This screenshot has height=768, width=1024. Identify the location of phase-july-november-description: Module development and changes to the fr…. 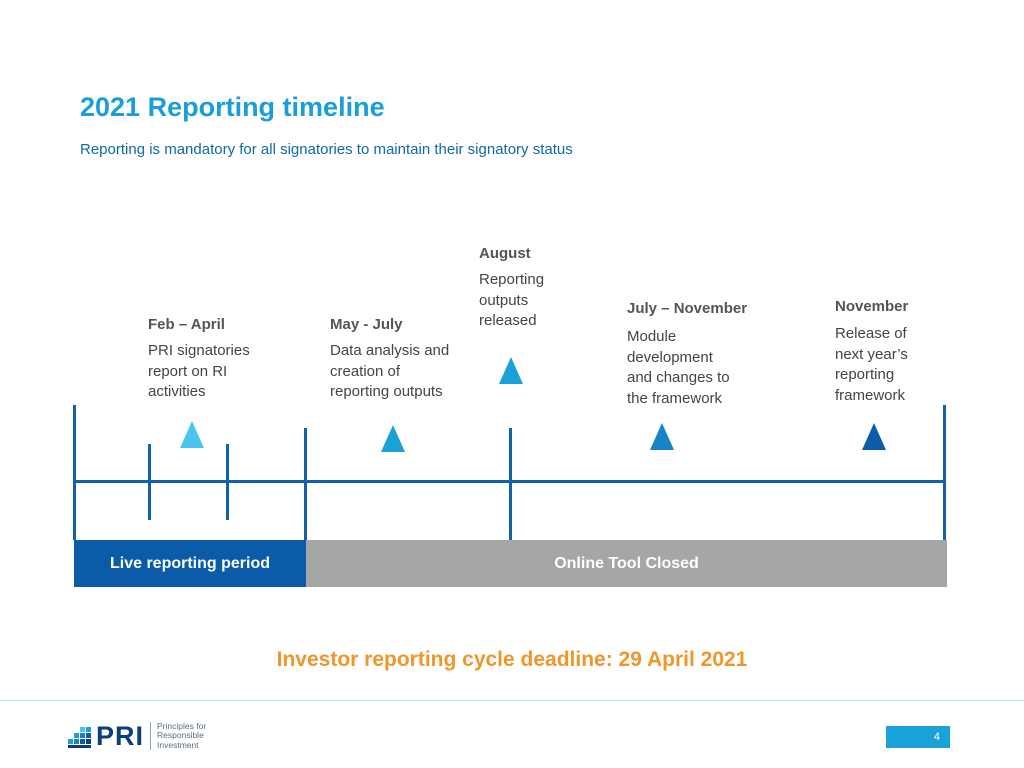
(678, 367).